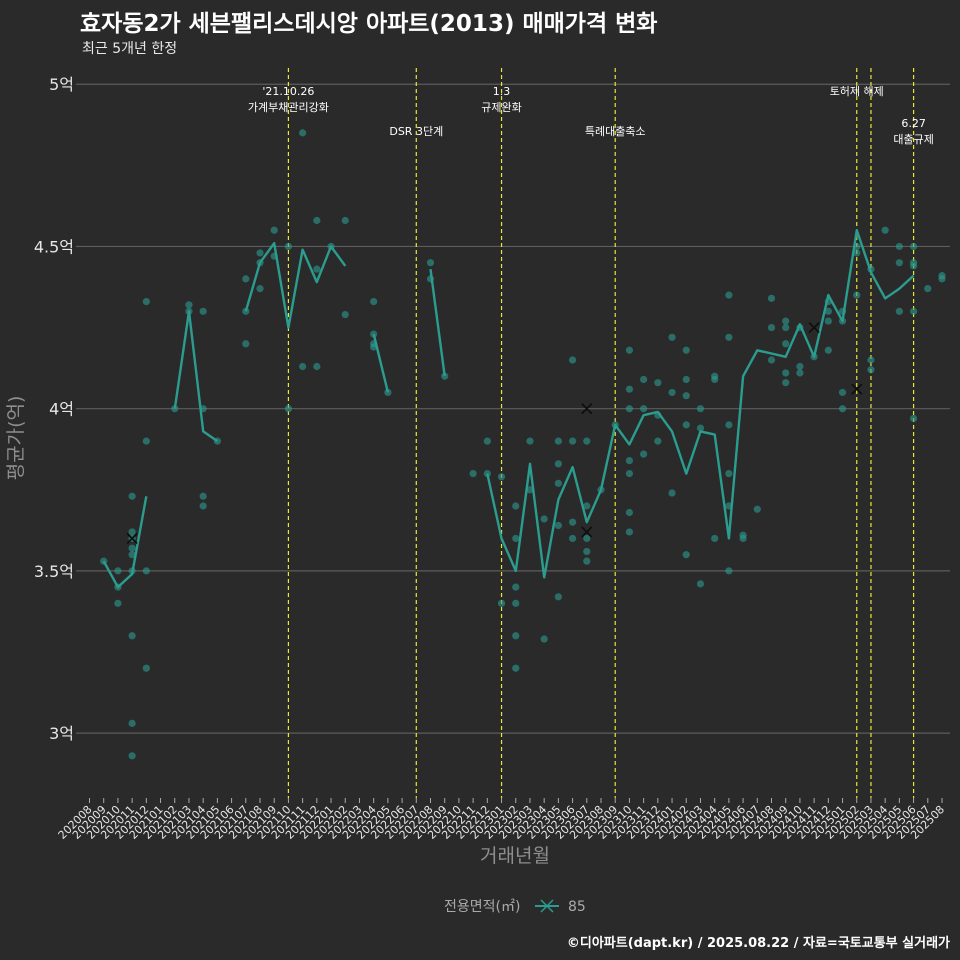 The width and height of the screenshot is (960, 960). I want to click on legend-x-swatch, so click(547, 906).